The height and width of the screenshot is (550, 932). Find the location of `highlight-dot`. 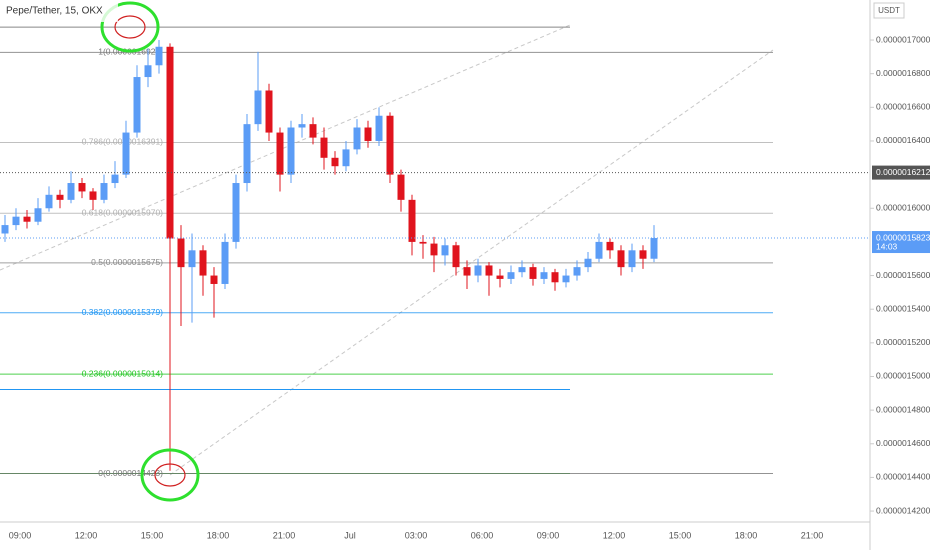

highlight-dot is located at coordinates (130, 27).